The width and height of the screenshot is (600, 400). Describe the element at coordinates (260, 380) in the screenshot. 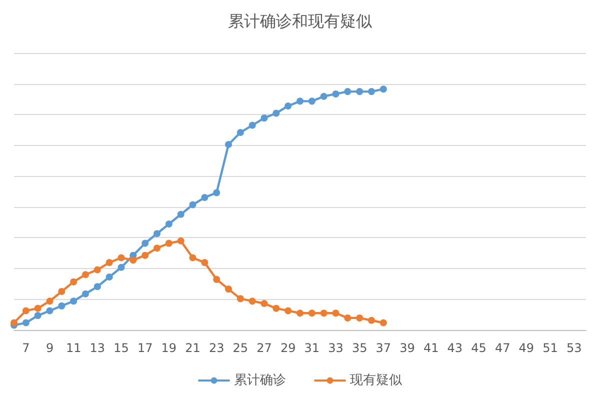

I see `legend-label: 累计确诊` at that location.